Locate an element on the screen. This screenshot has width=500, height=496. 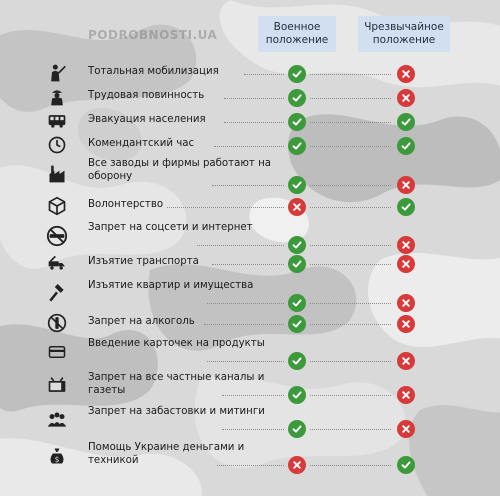
row-label: Запрет на все частные каналы и газеты is located at coordinates (176, 384).